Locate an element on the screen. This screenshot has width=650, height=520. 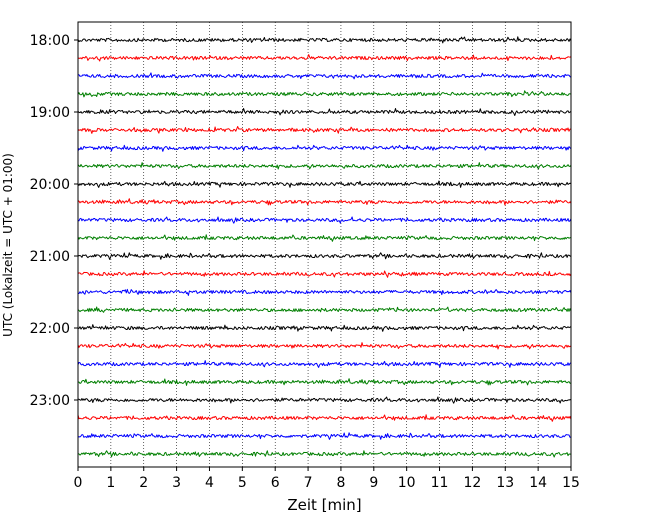
x-tick-label: 1 is located at coordinates (110, 483).